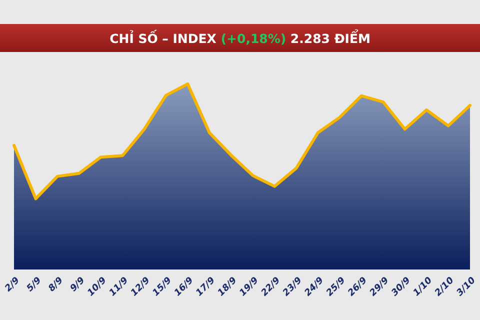 Image resolution: width=480 pixels, height=320 pixels. I want to click on chart-title: CHỈ SỐ – INDEX (+0,18%) 2.283 ĐIỂM, so click(240, 37).